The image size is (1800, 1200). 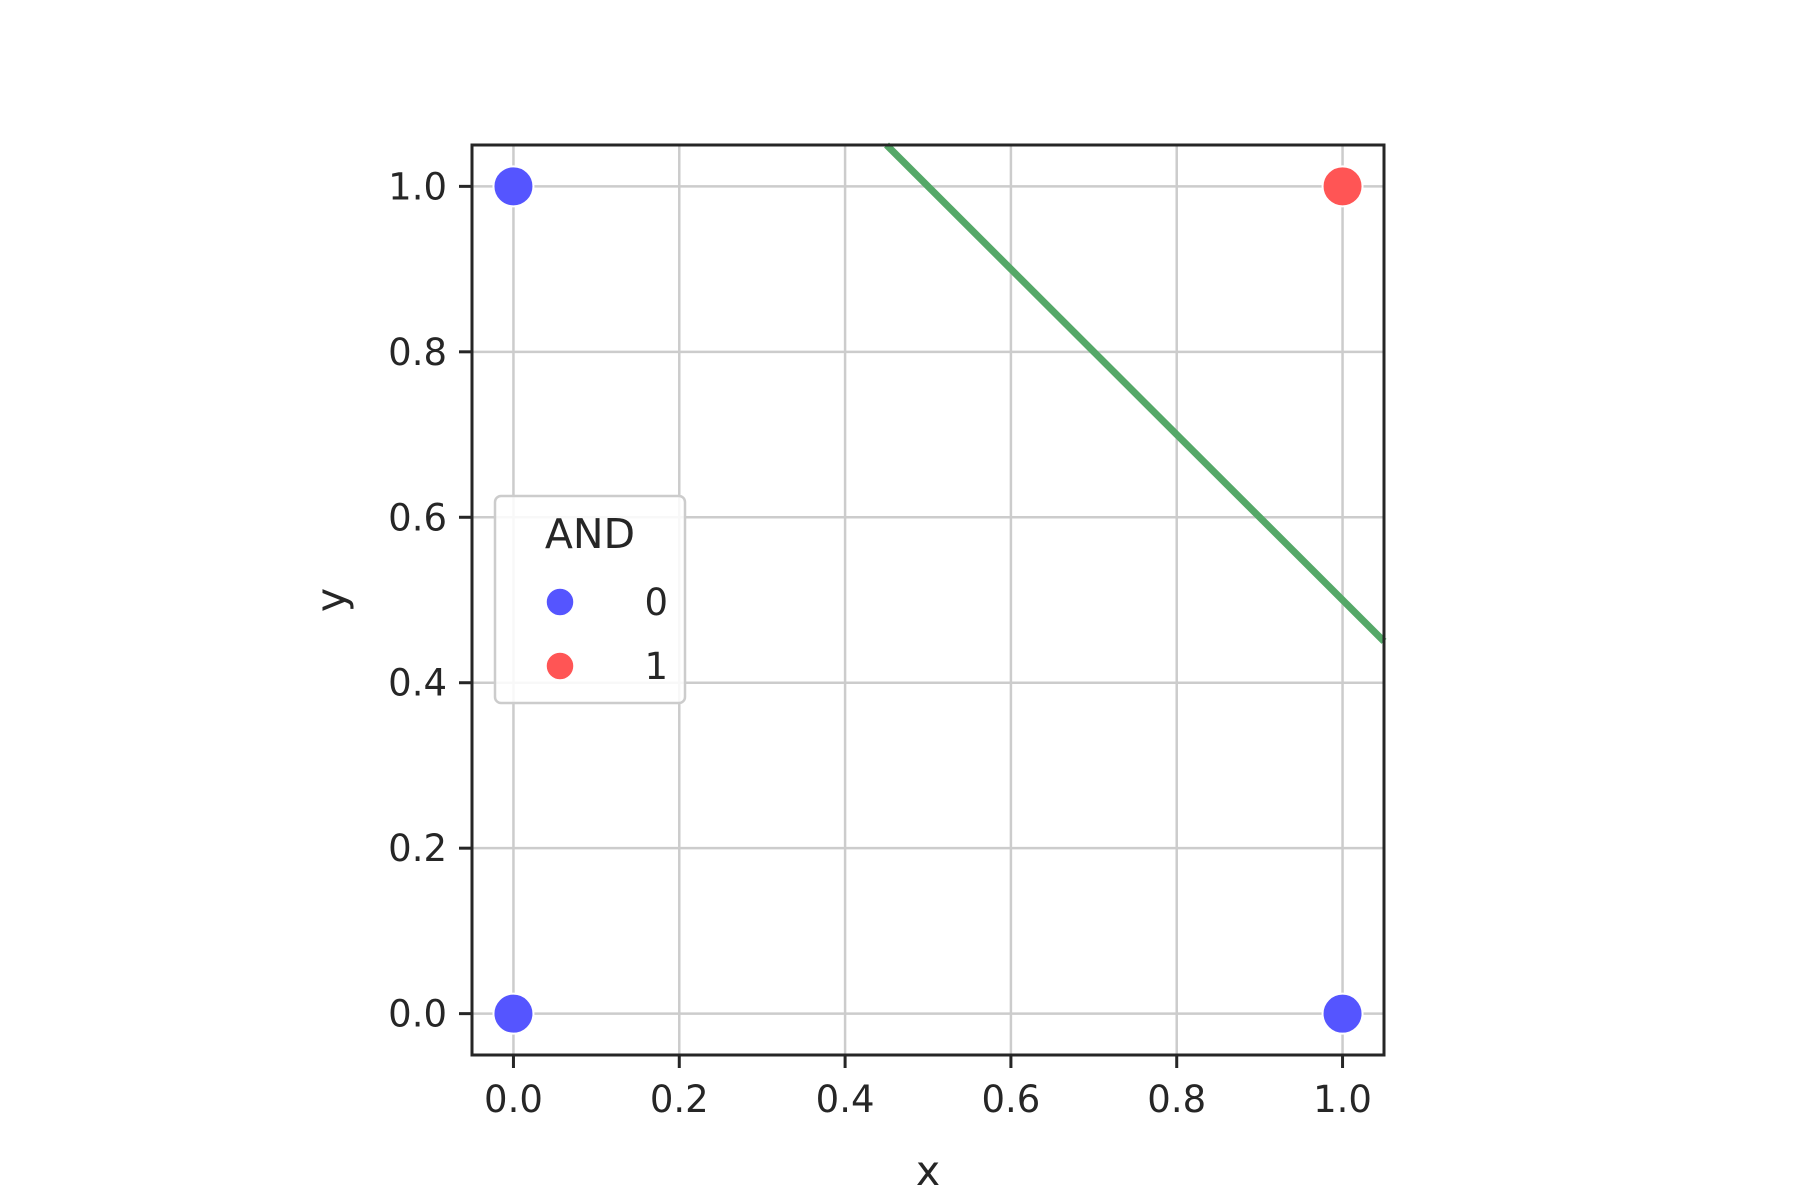 I want to click on x-tick-label: 0.8, so click(x=1176, y=1099).